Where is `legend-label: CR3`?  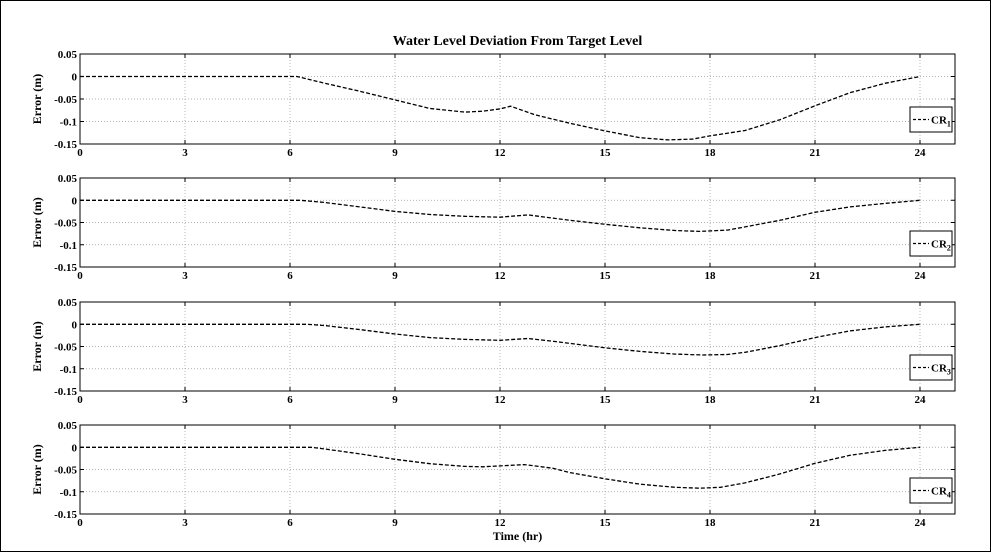 legend-label: CR3 is located at coordinates (941, 370).